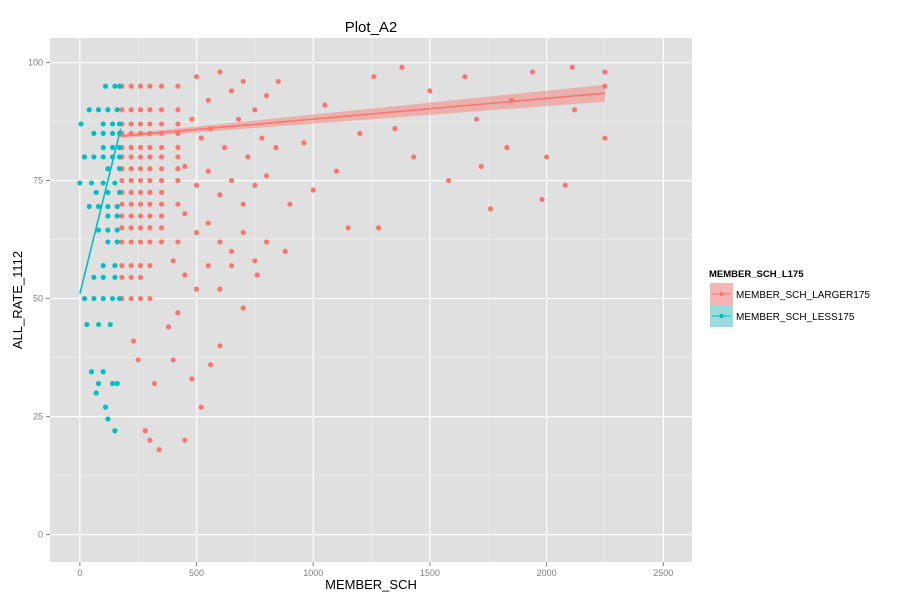 The image size is (900, 605). What do you see at coordinates (721, 316) in the screenshot?
I see `legend-point-less175` at bounding box center [721, 316].